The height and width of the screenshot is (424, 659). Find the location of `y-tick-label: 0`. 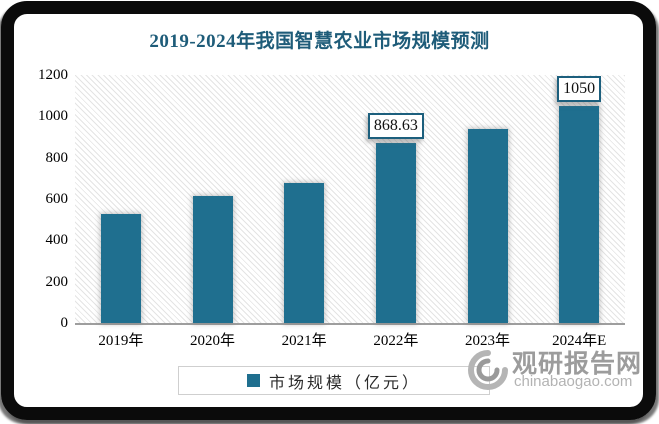

y-tick-label: 0 is located at coordinates (64, 323).